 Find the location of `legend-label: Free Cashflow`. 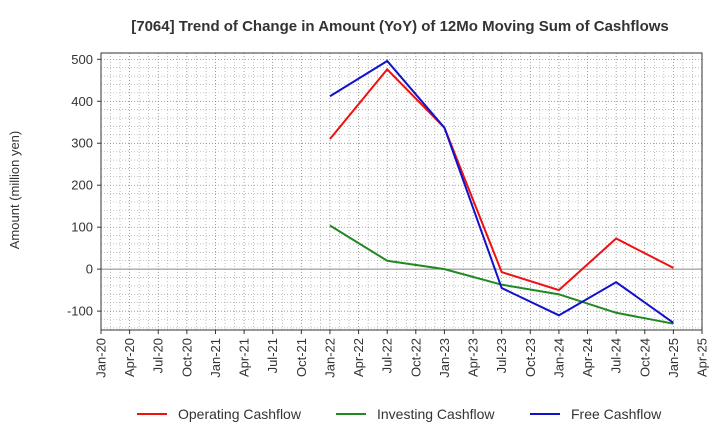

legend-label: Free Cashflow is located at coordinates (616, 414).